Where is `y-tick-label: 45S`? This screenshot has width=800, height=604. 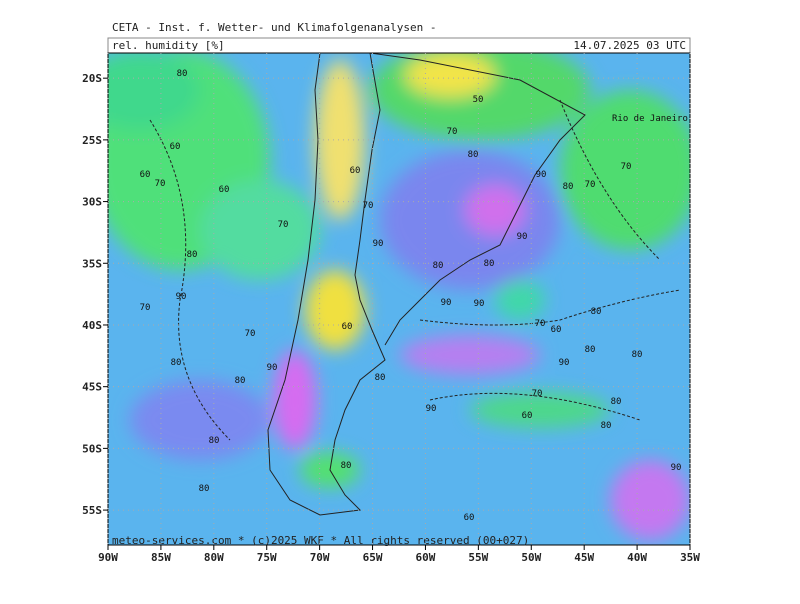
y-tick-label: 45S is located at coordinates (92, 387).